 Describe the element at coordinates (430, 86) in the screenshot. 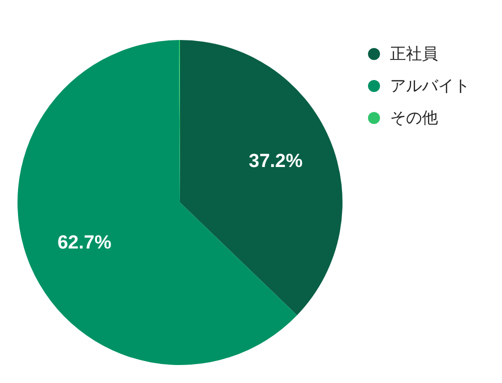

I see `legend-label: アルバイト` at that location.